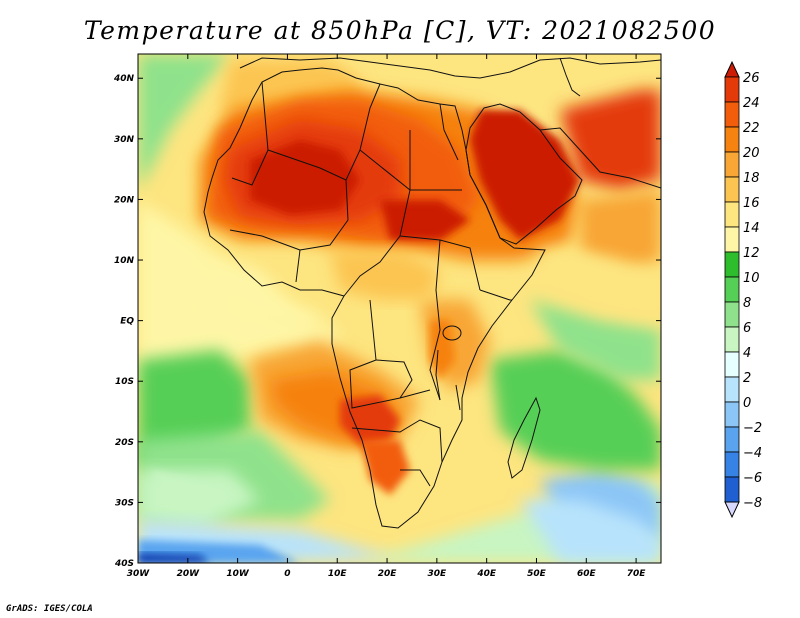  What do you see at coordinates (124, 564) in the screenshot?
I see `lat-tick-label: 40S` at bounding box center [124, 564].